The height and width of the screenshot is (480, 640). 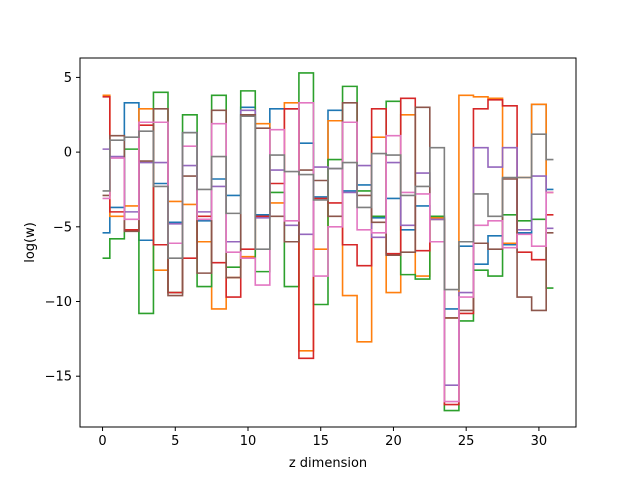 I want to click on x-tick-label: 25, so click(x=466, y=441).